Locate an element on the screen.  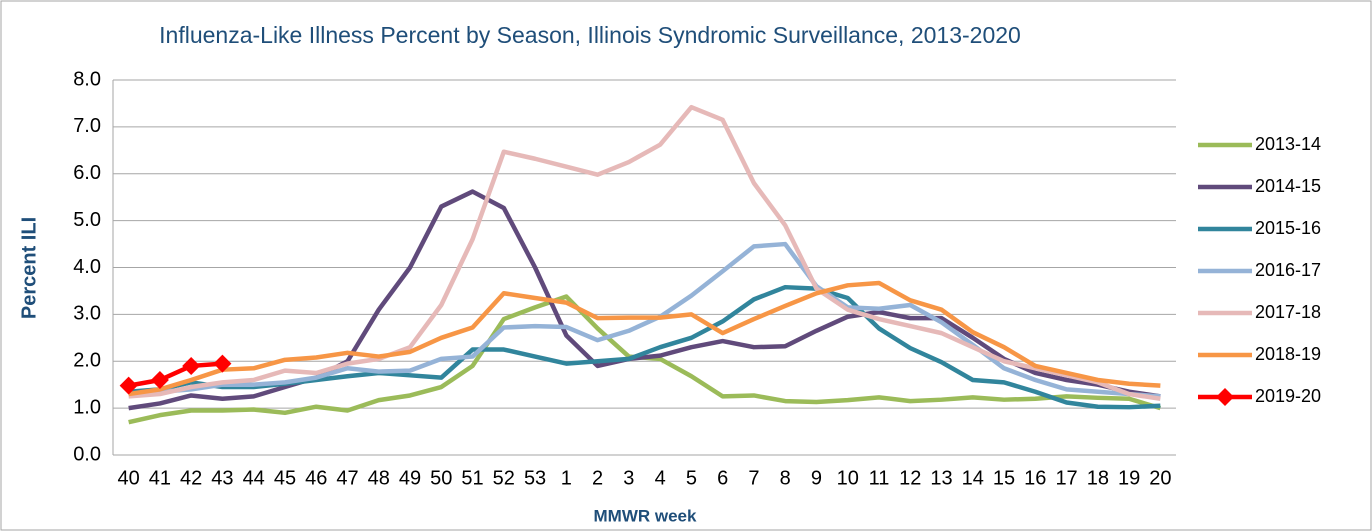
x-tick-label: 47 is located at coordinates (347, 478).